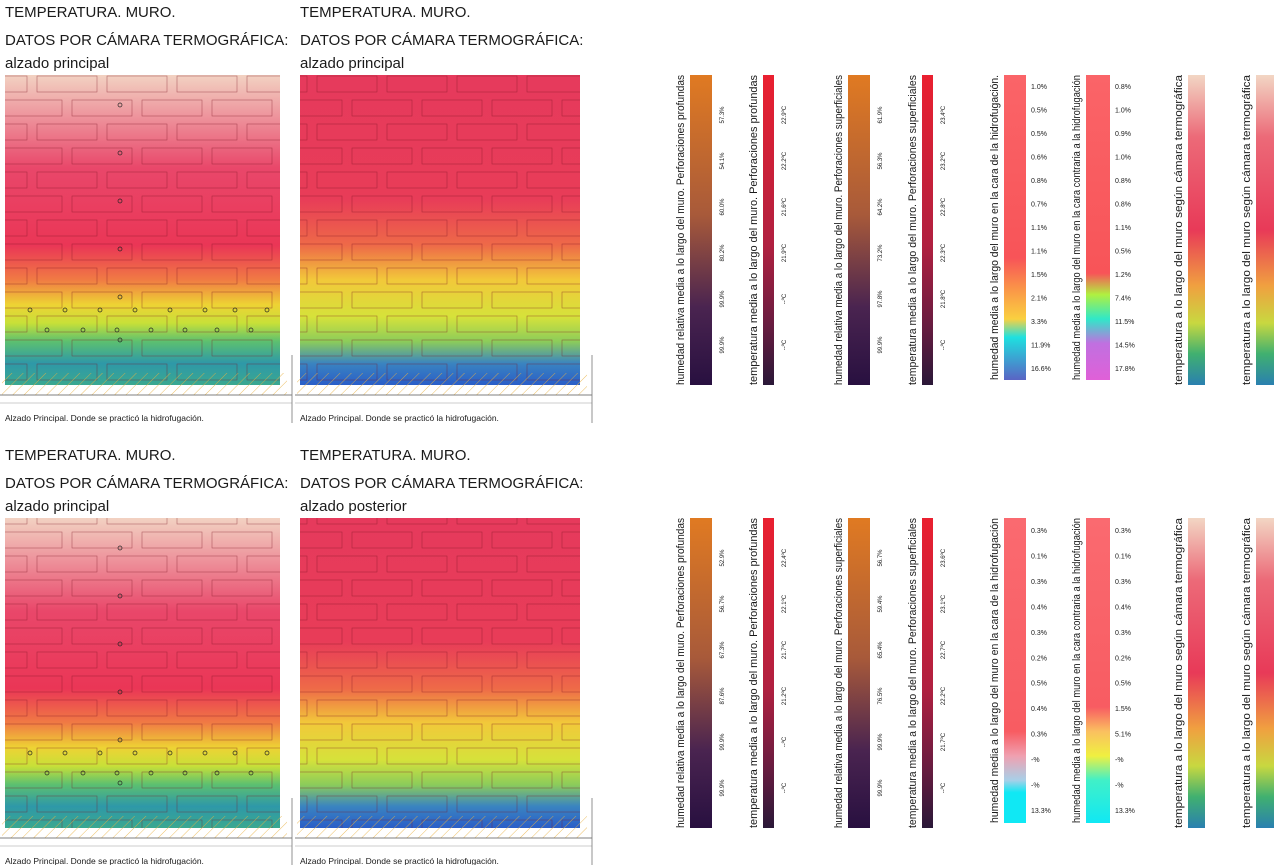 The image size is (1274, 865). What do you see at coordinates (723, 696) in the screenshot?
I see `scale-value: 87.6%` at bounding box center [723, 696].